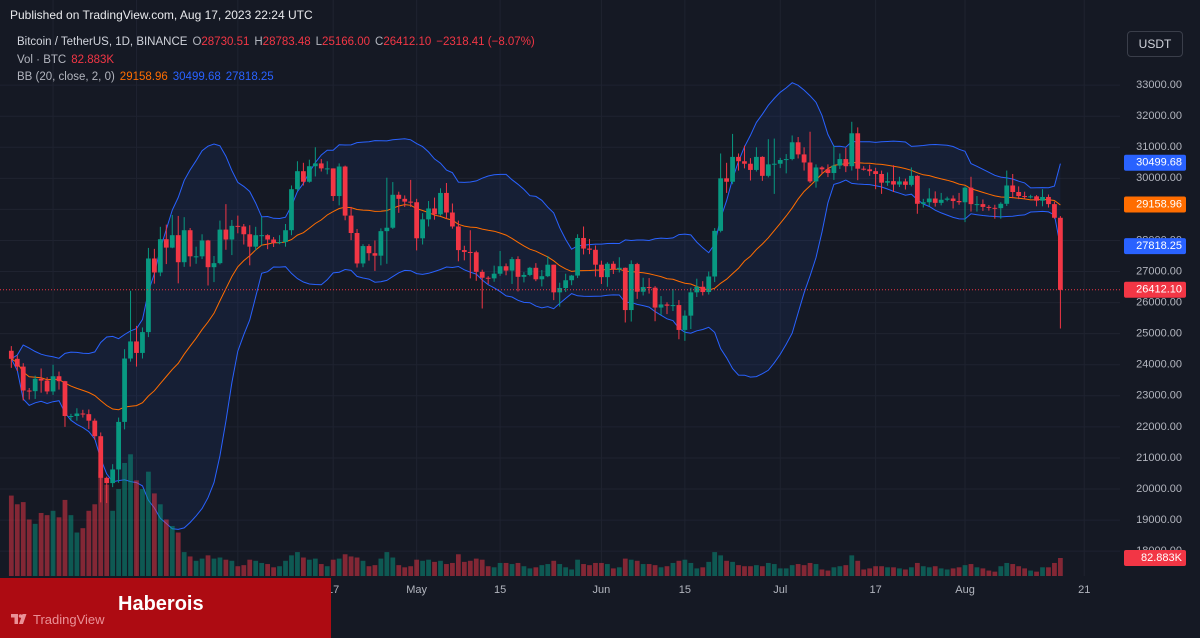  What do you see at coordinates (685, 590) in the screenshot?
I see `x-tick-label: 15` at bounding box center [685, 590].